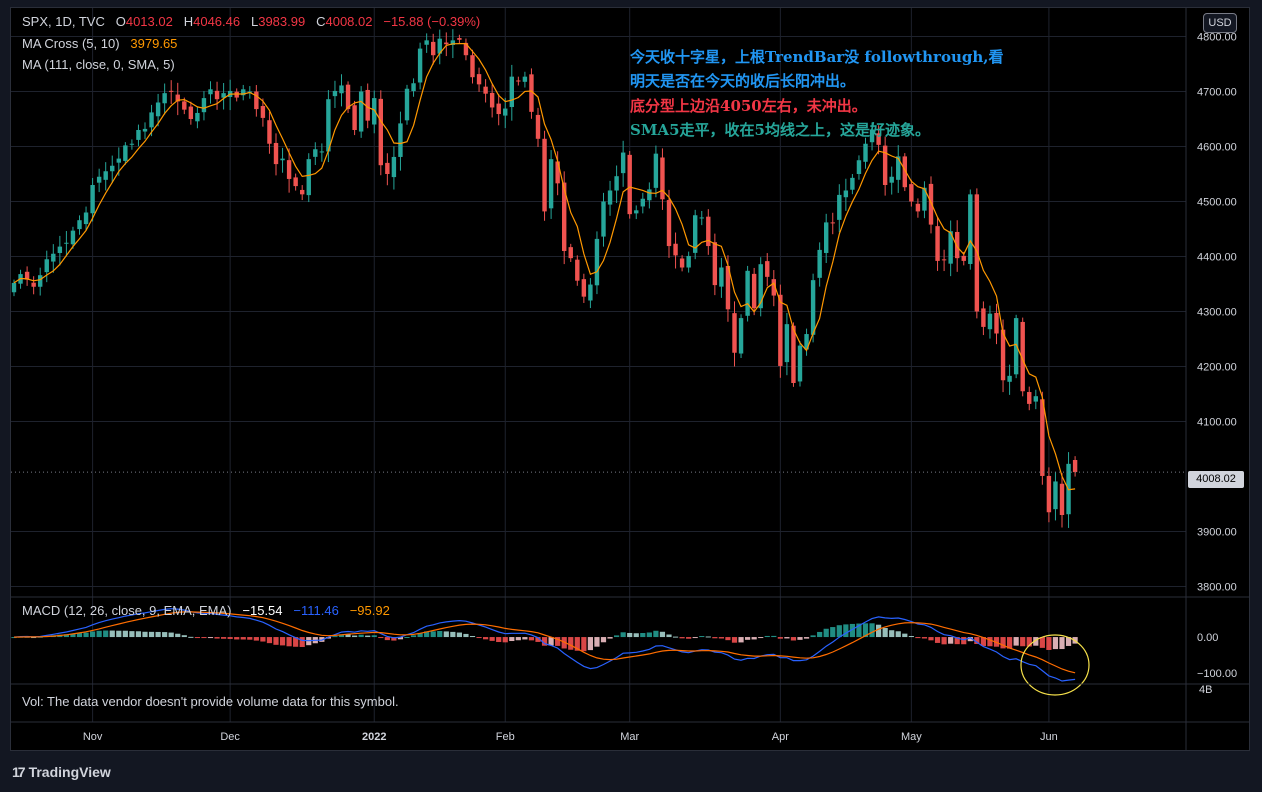 The height and width of the screenshot is (792, 1262). I want to click on ma-label: MA (111, close, 0, SMA, 5), so click(98, 64).